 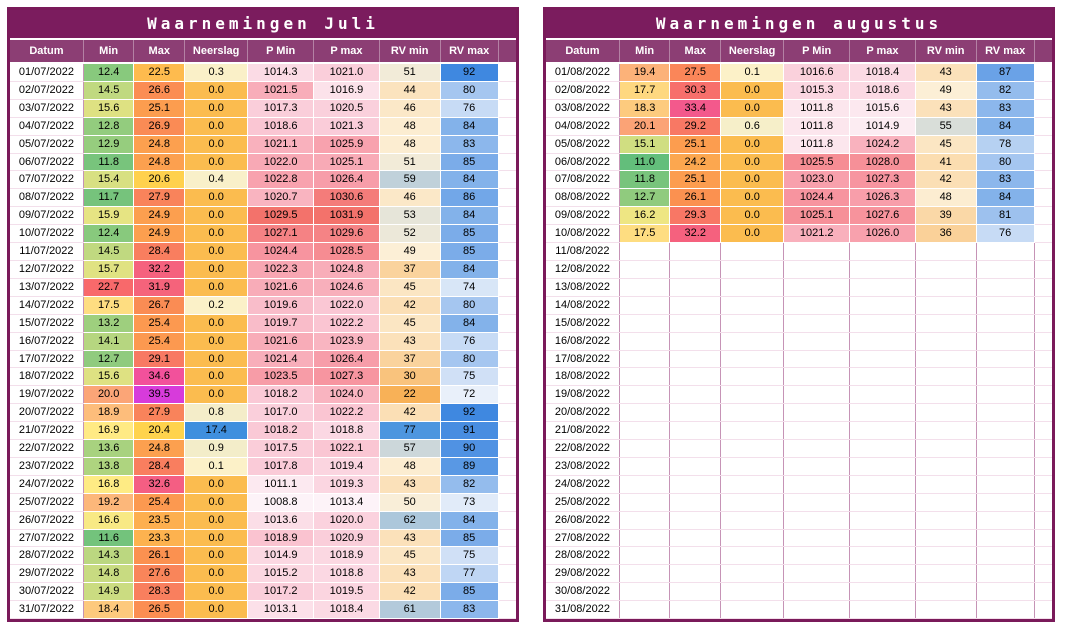 What do you see at coordinates (47, 72) in the screenshot?
I see `cell-datum: 01/07/2022` at bounding box center [47, 72].